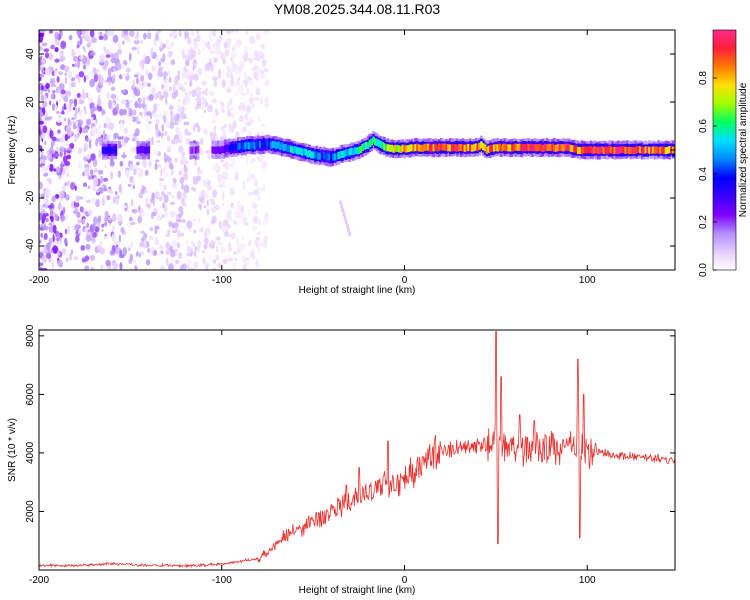 This screenshot has height=600, width=750. What do you see at coordinates (587, 580) in the screenshot?
I see `snr-x-tick-label: 100` at bounding box center [587, 580].